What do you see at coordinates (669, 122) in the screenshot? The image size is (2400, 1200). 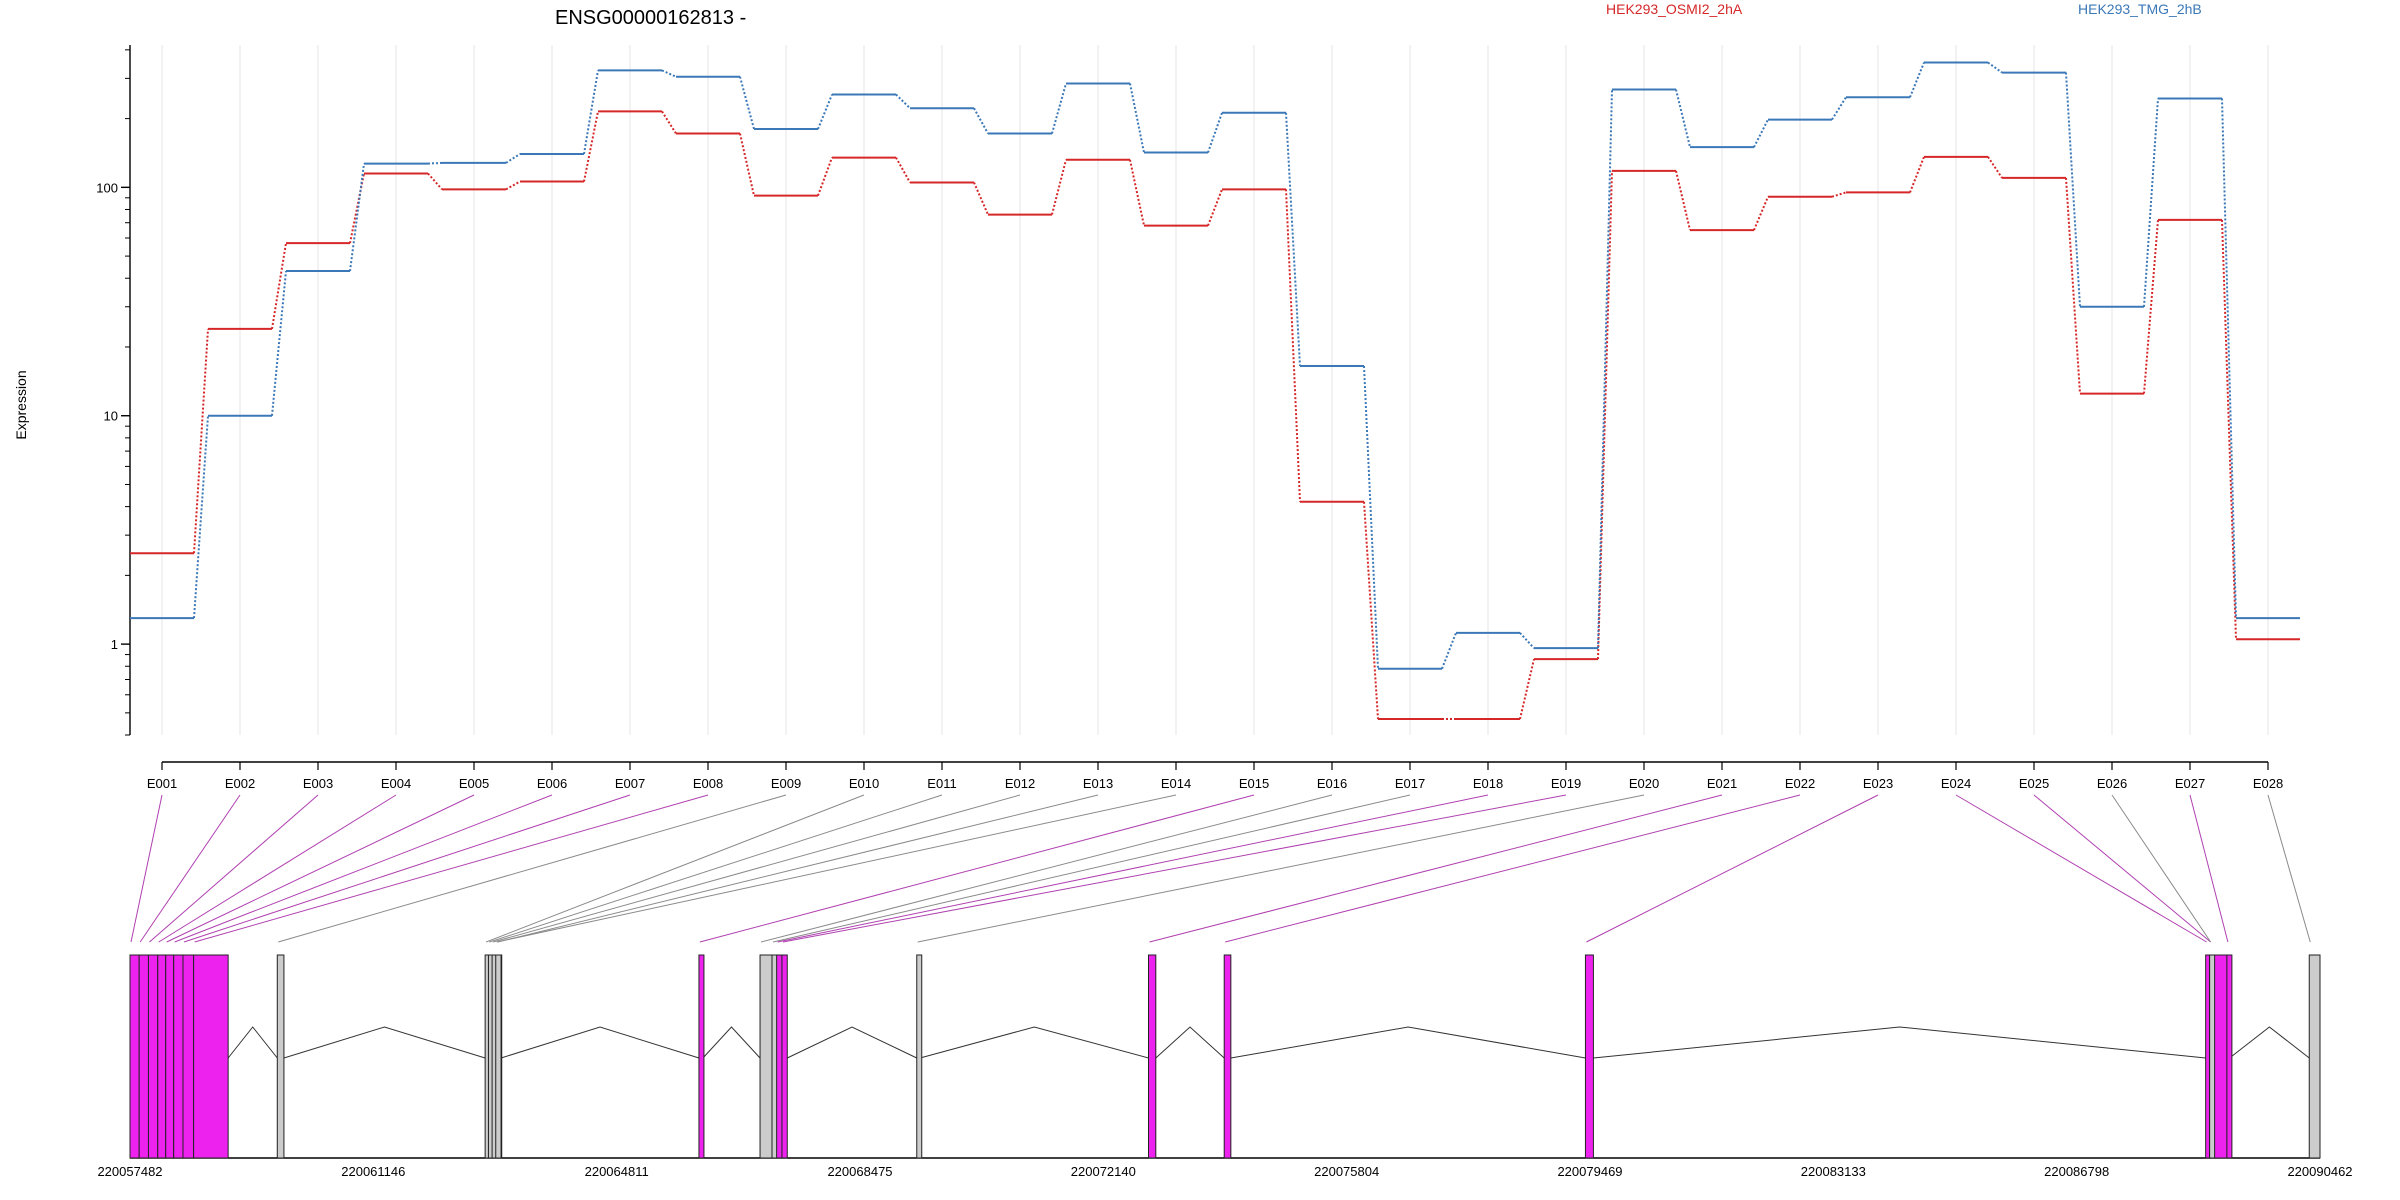 I see `series-connector-E007` at bounding box center [669, 122].